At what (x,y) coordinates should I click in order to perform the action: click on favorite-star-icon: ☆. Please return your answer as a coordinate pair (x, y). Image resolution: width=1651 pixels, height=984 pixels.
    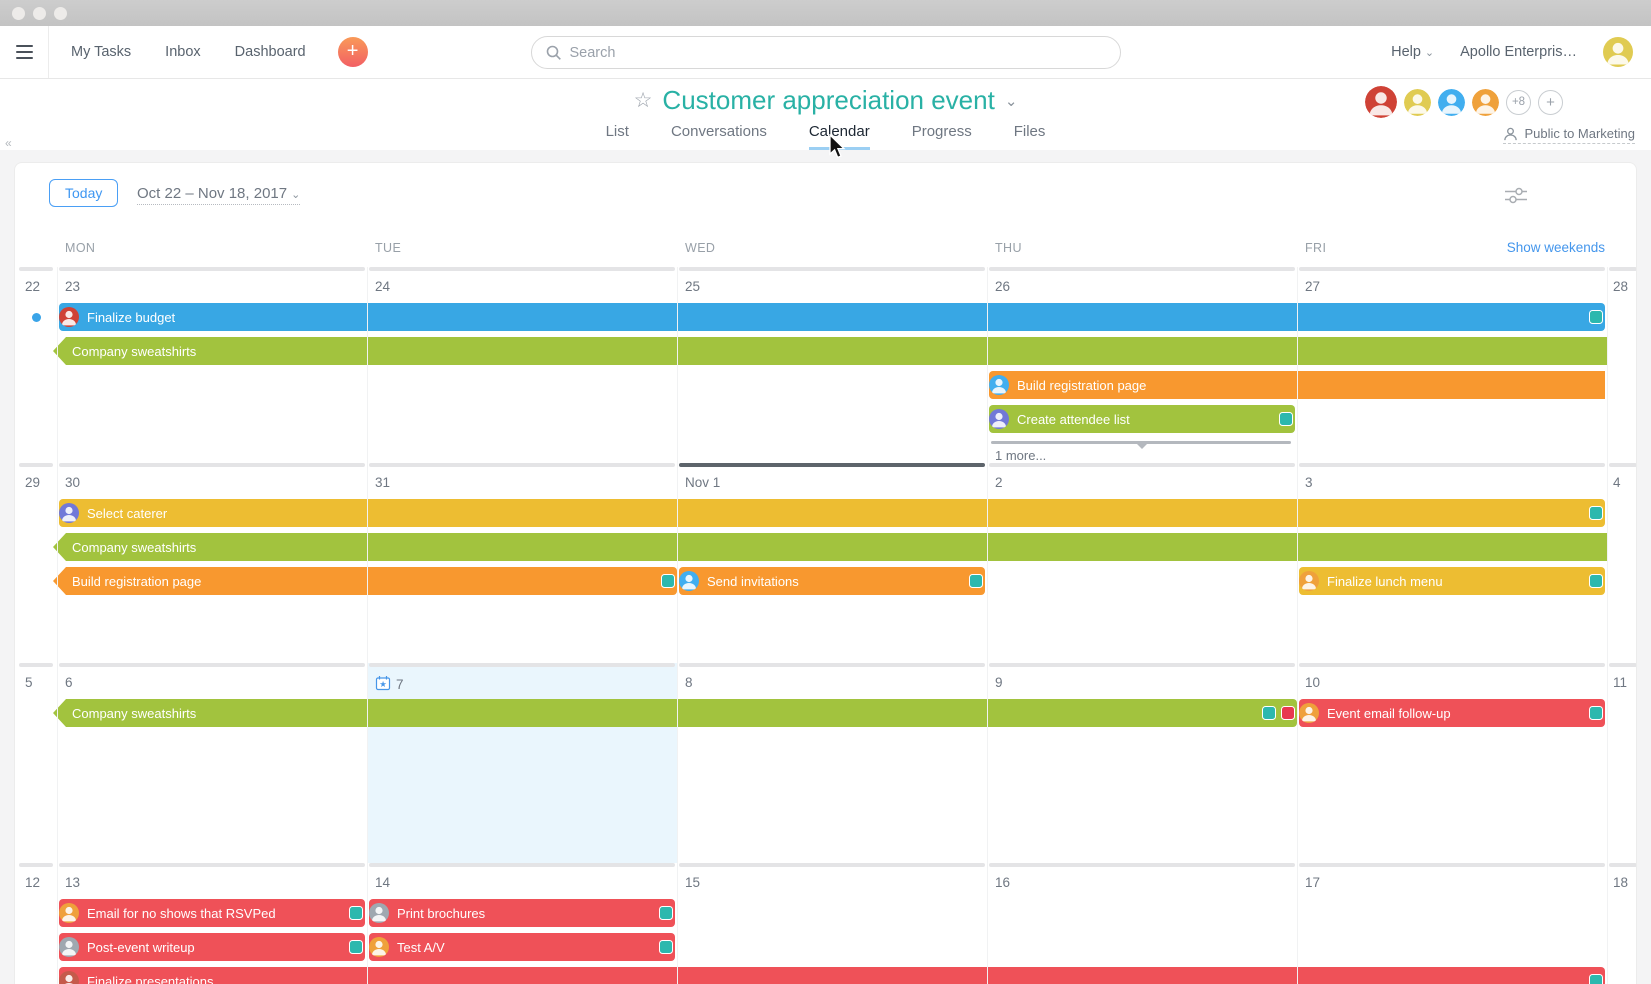
    Looking at the image, I should click on (643, 100).